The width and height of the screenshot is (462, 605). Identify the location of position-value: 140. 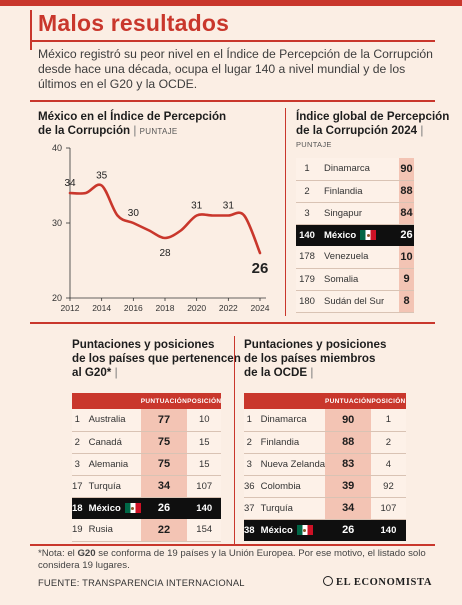
(204, 508).